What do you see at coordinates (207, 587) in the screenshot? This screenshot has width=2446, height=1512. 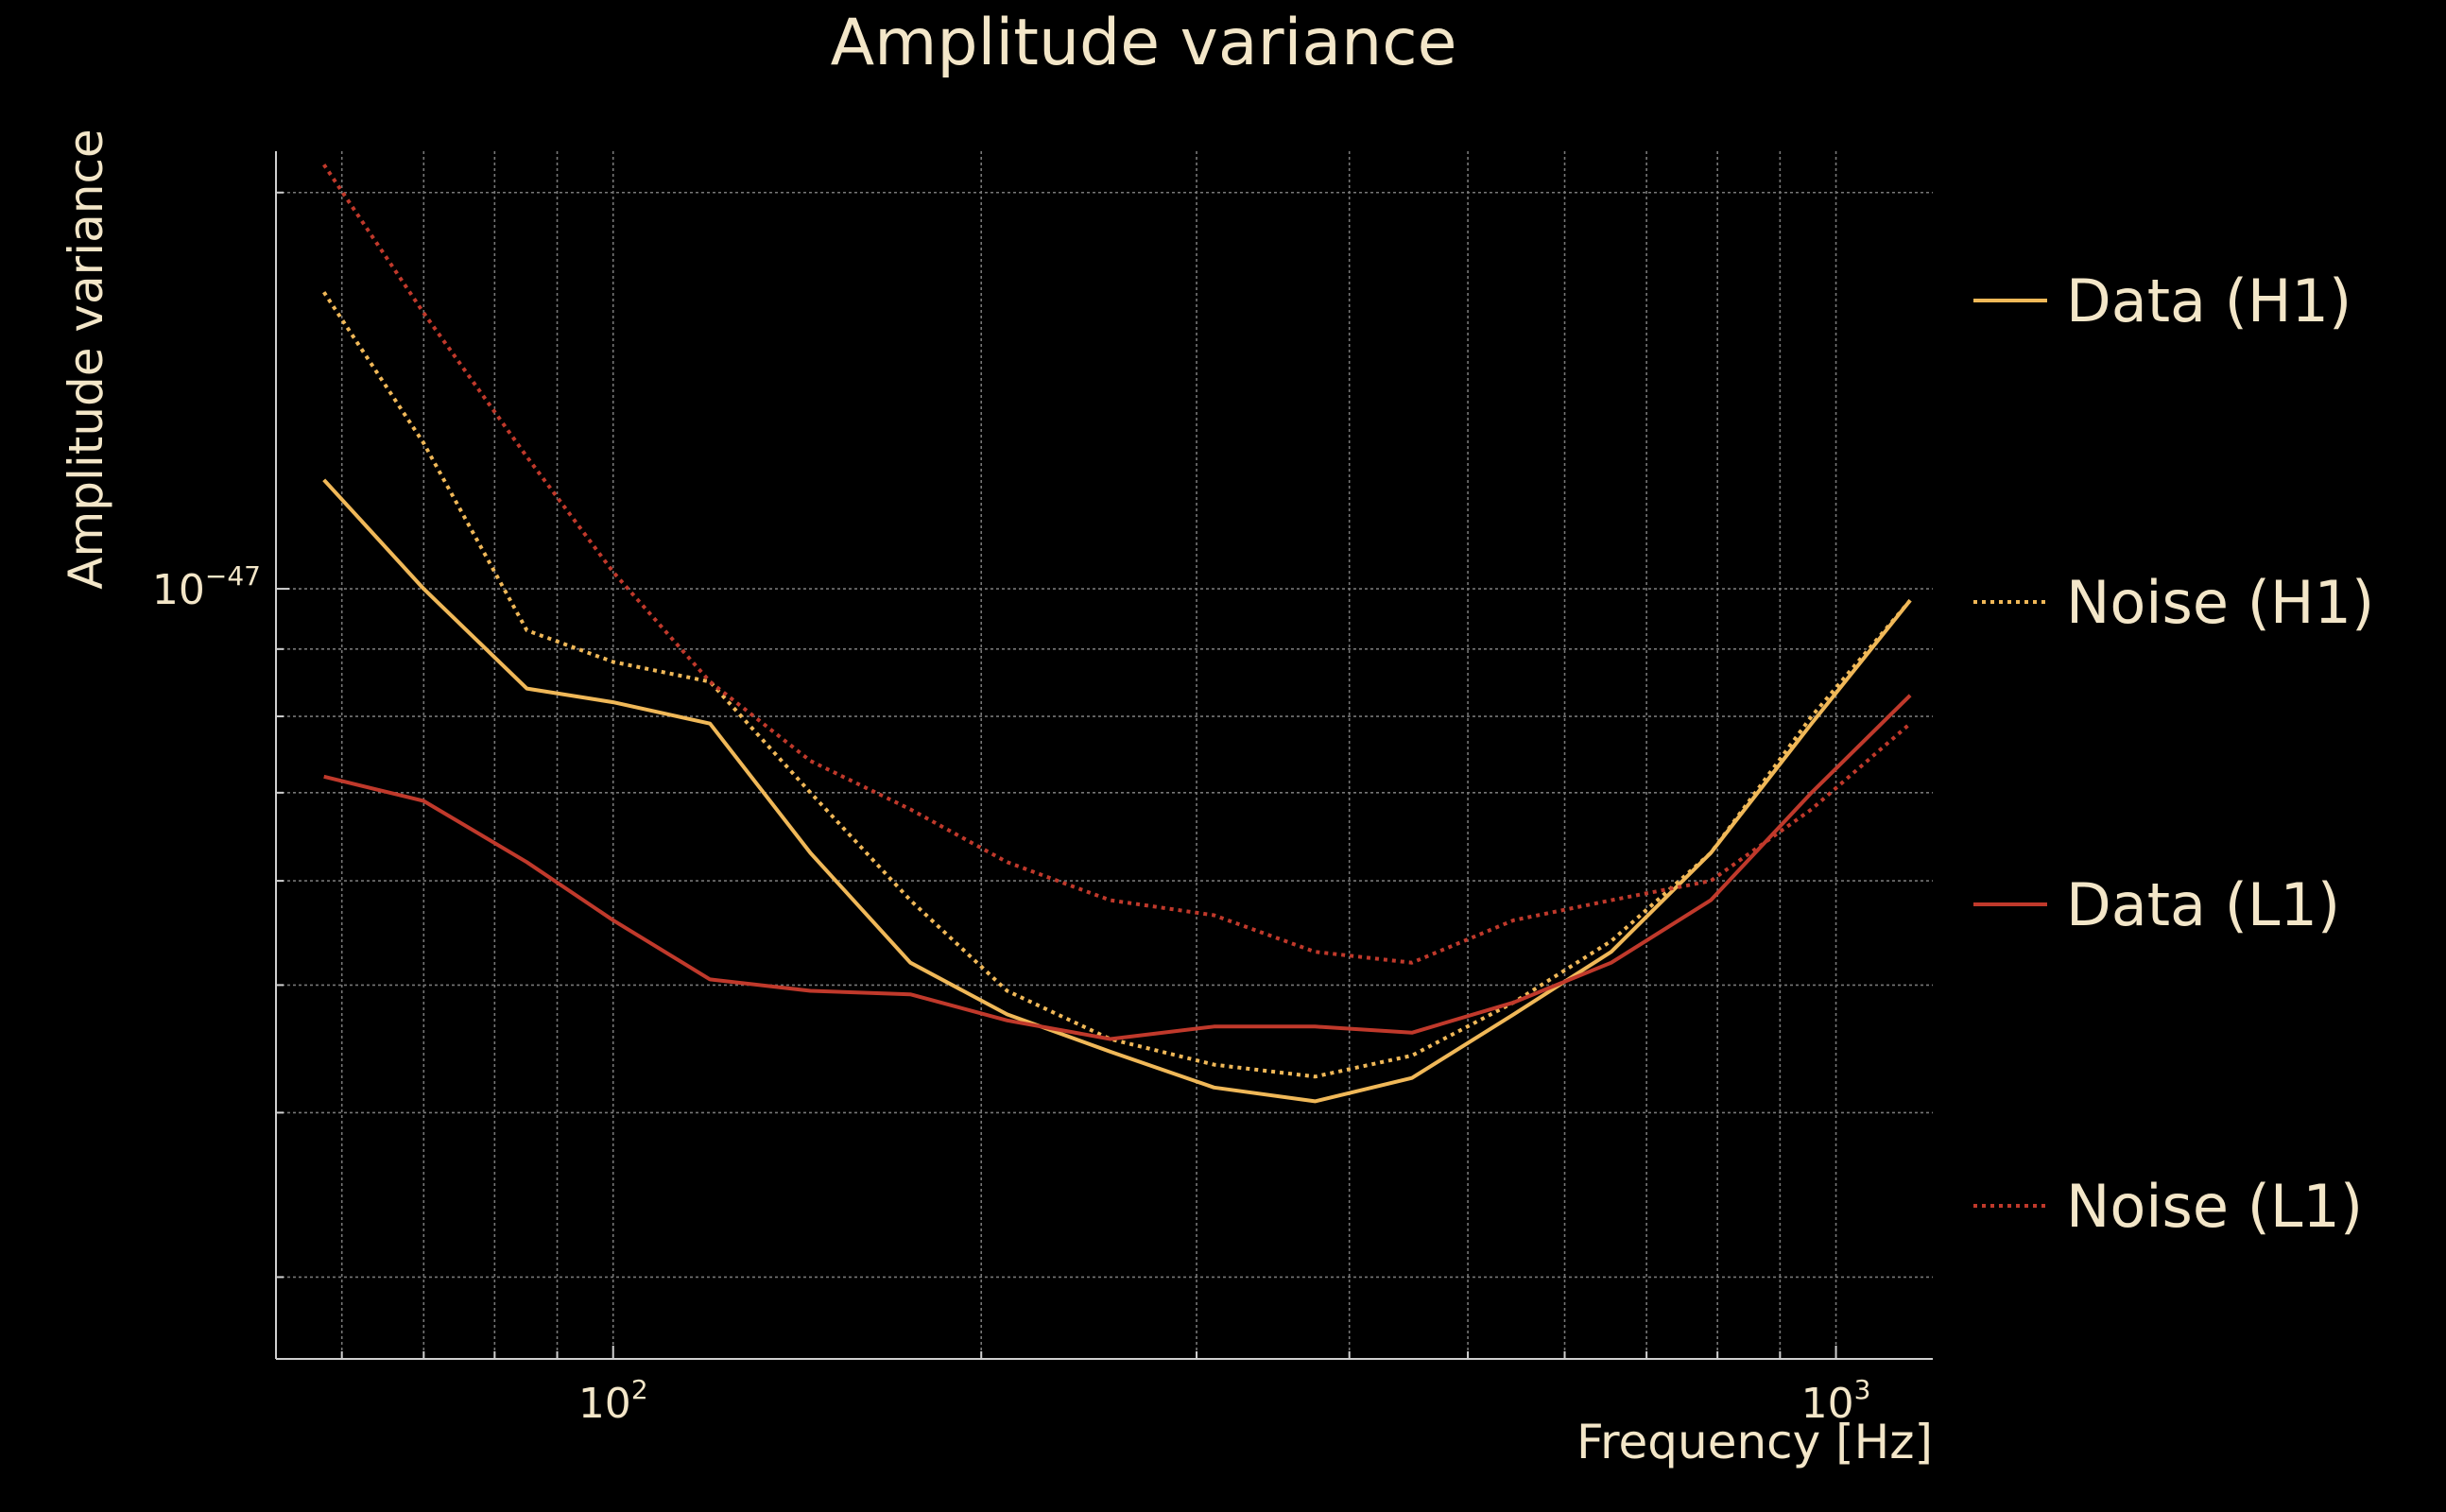 I see `y-tick-label: 10−47` at bounding box center [207, 587].